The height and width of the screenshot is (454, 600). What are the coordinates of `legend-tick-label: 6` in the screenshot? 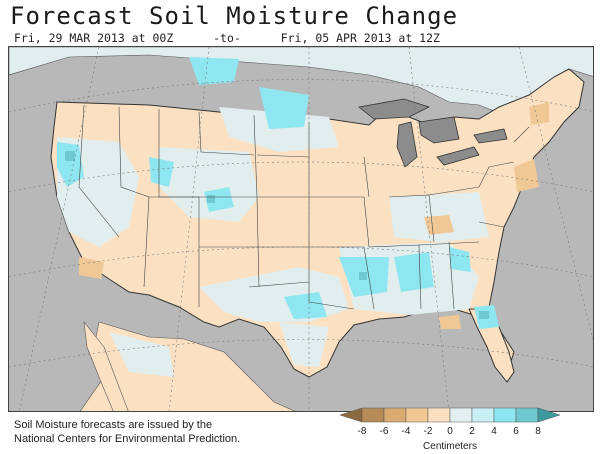 It's located at (516, 431).